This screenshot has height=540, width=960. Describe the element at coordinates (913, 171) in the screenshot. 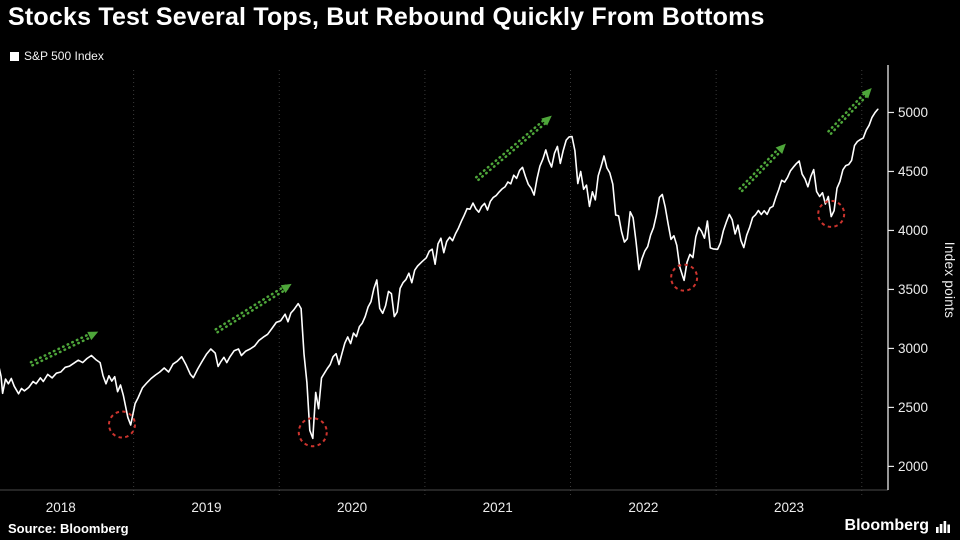

I see `y-tick-label: 4500` at that location.